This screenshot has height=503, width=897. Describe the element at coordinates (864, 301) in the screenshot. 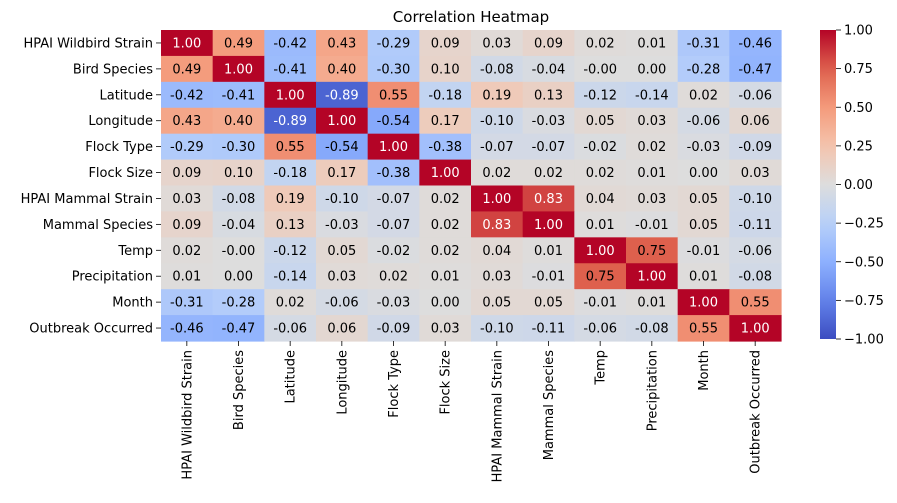

I see `colorbar-tick-label: −0.75` at that location.